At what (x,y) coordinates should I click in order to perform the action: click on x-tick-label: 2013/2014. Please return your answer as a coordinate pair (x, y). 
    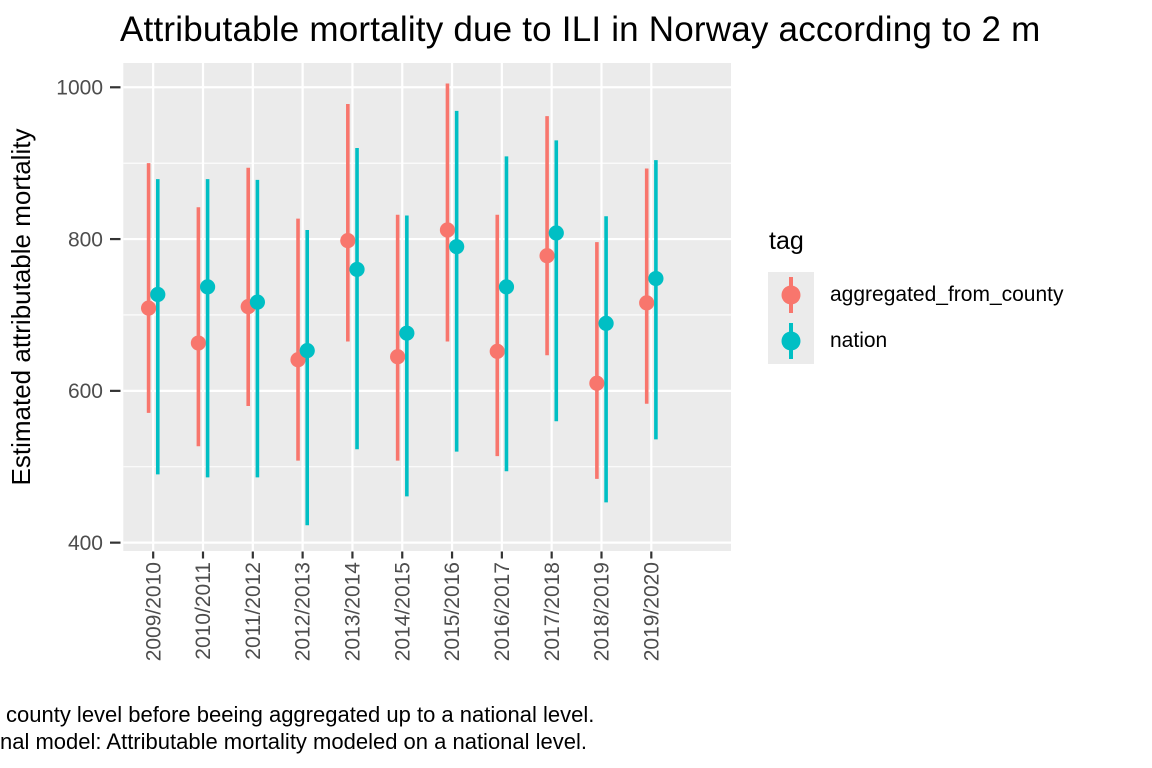
    Looking at the image, I should click on (353, 612).